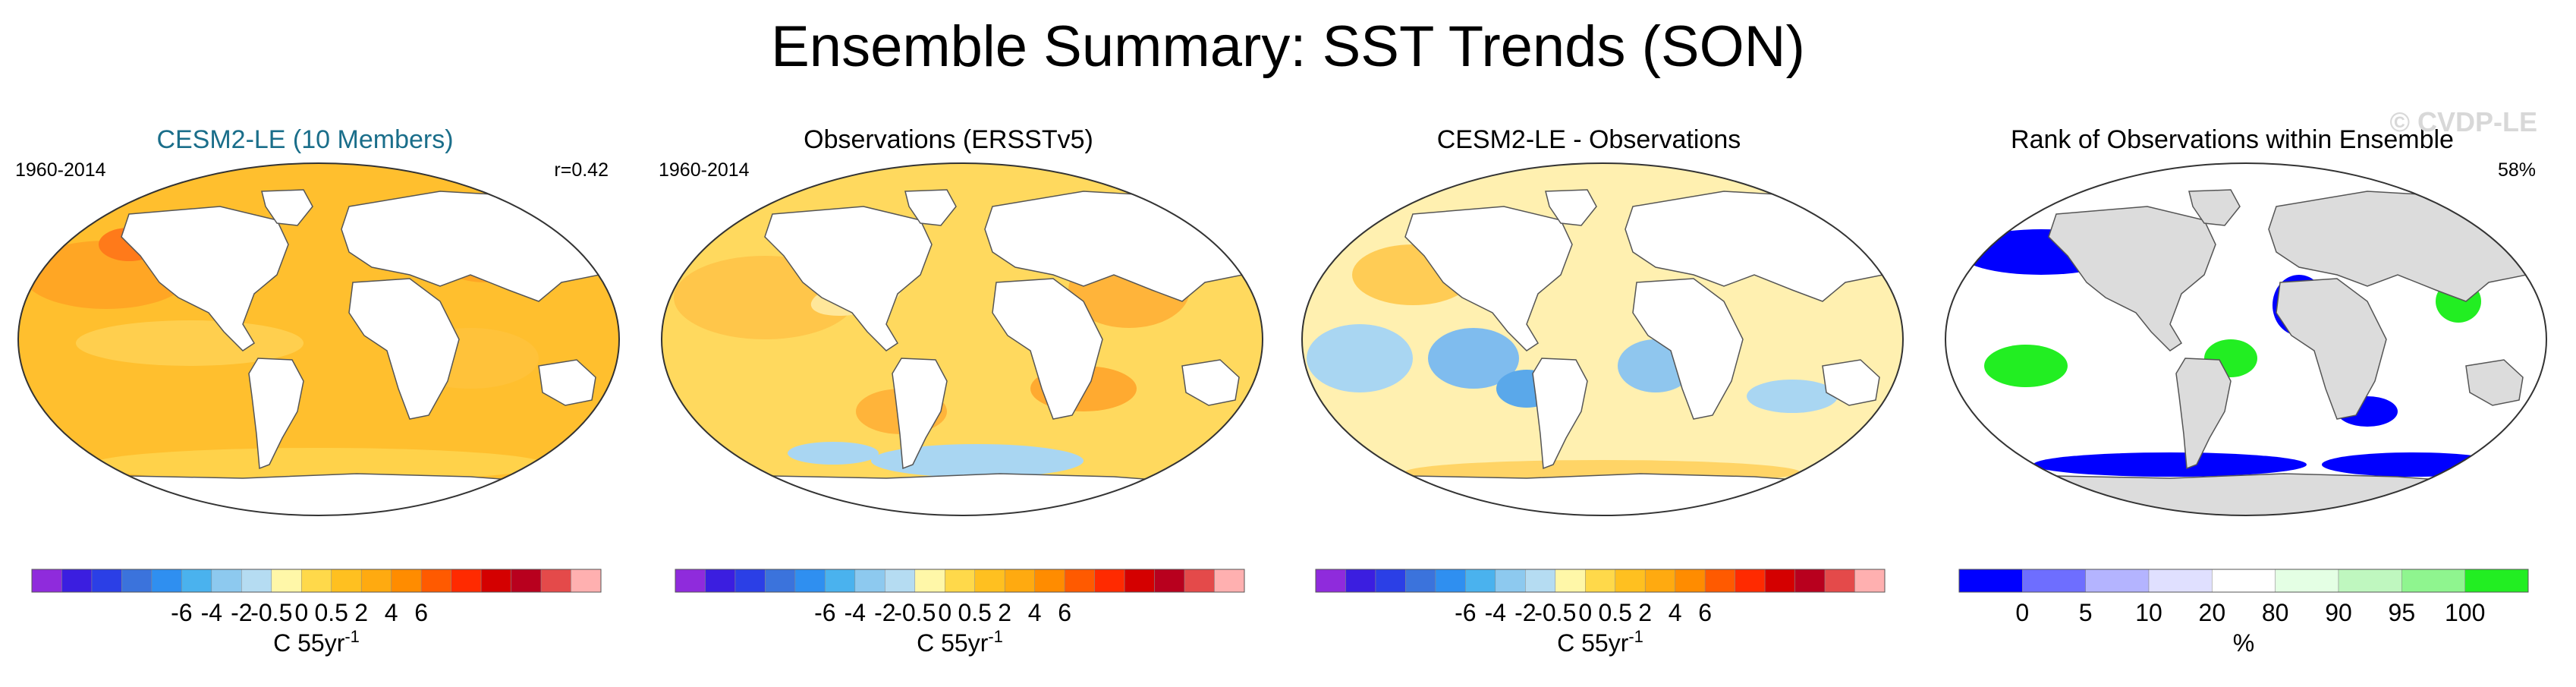 The width and height of the screenshot is (2576, 687). I want to click on colorbar-tick-label: -4, so click(855, 612).